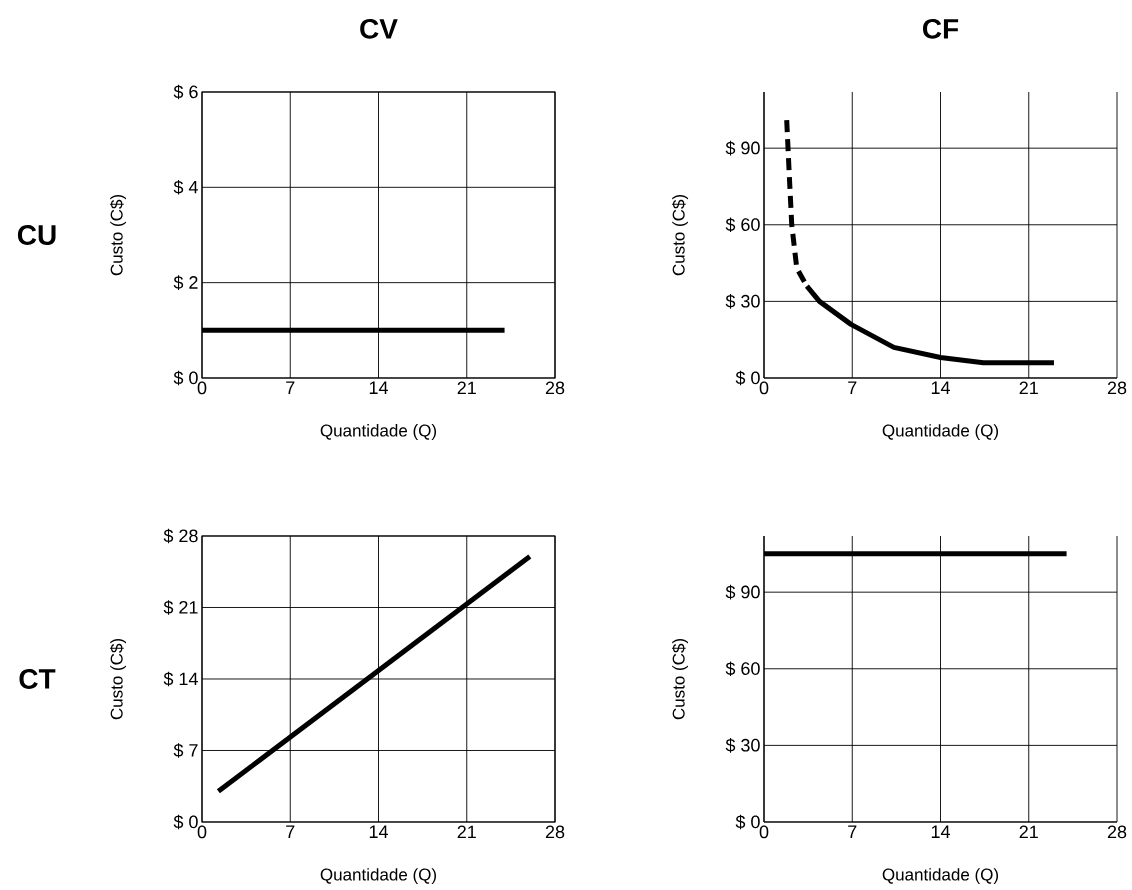 The height and width of the screenshot is (890, 1132). Describe the element at coordinates (37, 679) in the screenshot. I see `text: CT` at that location.